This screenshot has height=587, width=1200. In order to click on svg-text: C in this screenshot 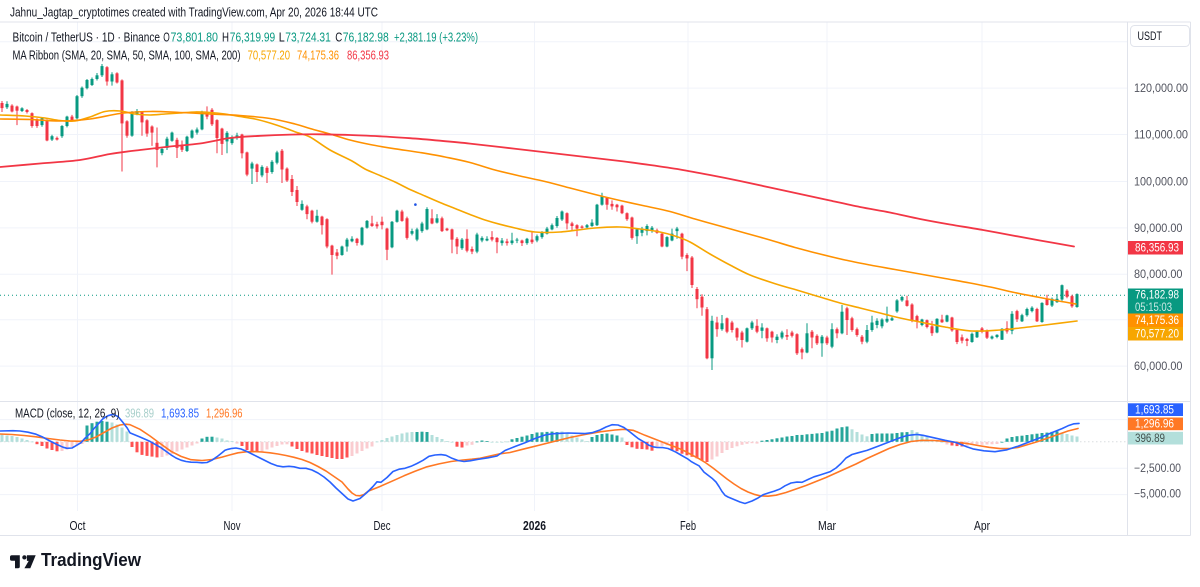, I will do `click(338, 37)`.